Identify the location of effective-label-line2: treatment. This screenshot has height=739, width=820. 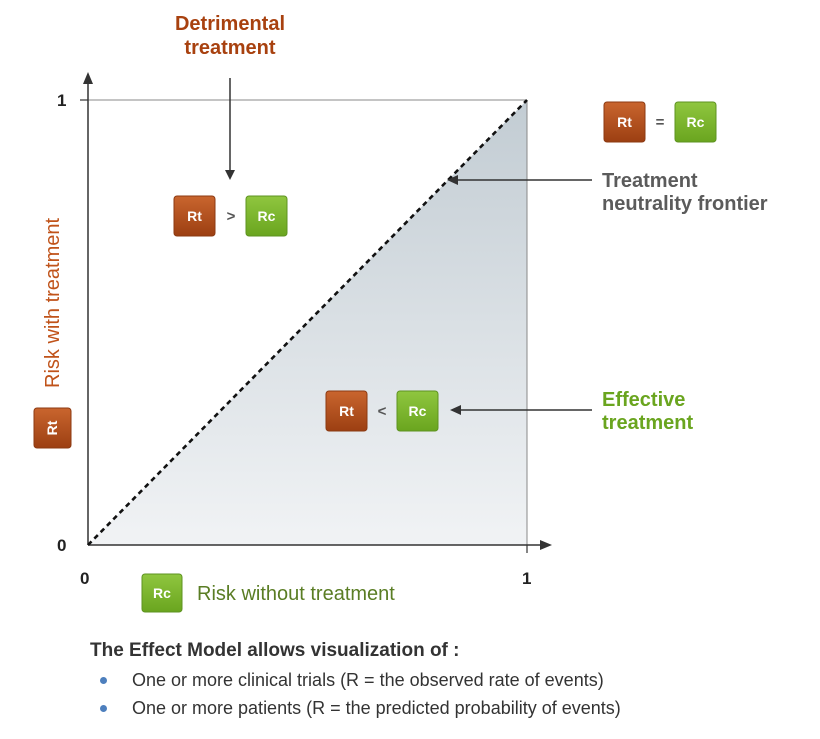
(647, 423).